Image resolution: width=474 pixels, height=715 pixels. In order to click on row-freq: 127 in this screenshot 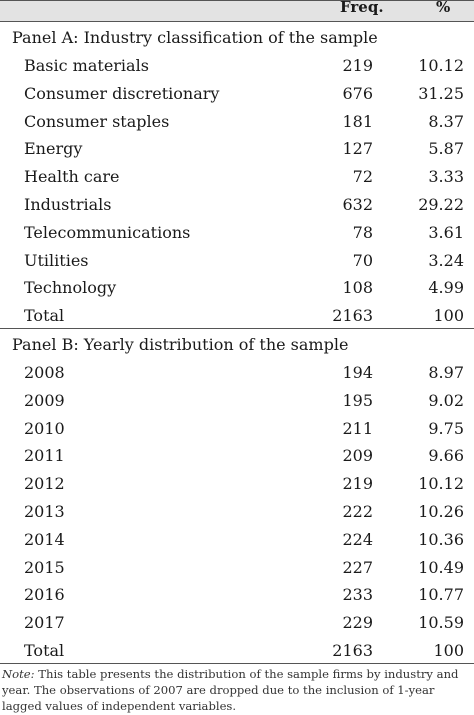, I will do `click(357, 149)`.